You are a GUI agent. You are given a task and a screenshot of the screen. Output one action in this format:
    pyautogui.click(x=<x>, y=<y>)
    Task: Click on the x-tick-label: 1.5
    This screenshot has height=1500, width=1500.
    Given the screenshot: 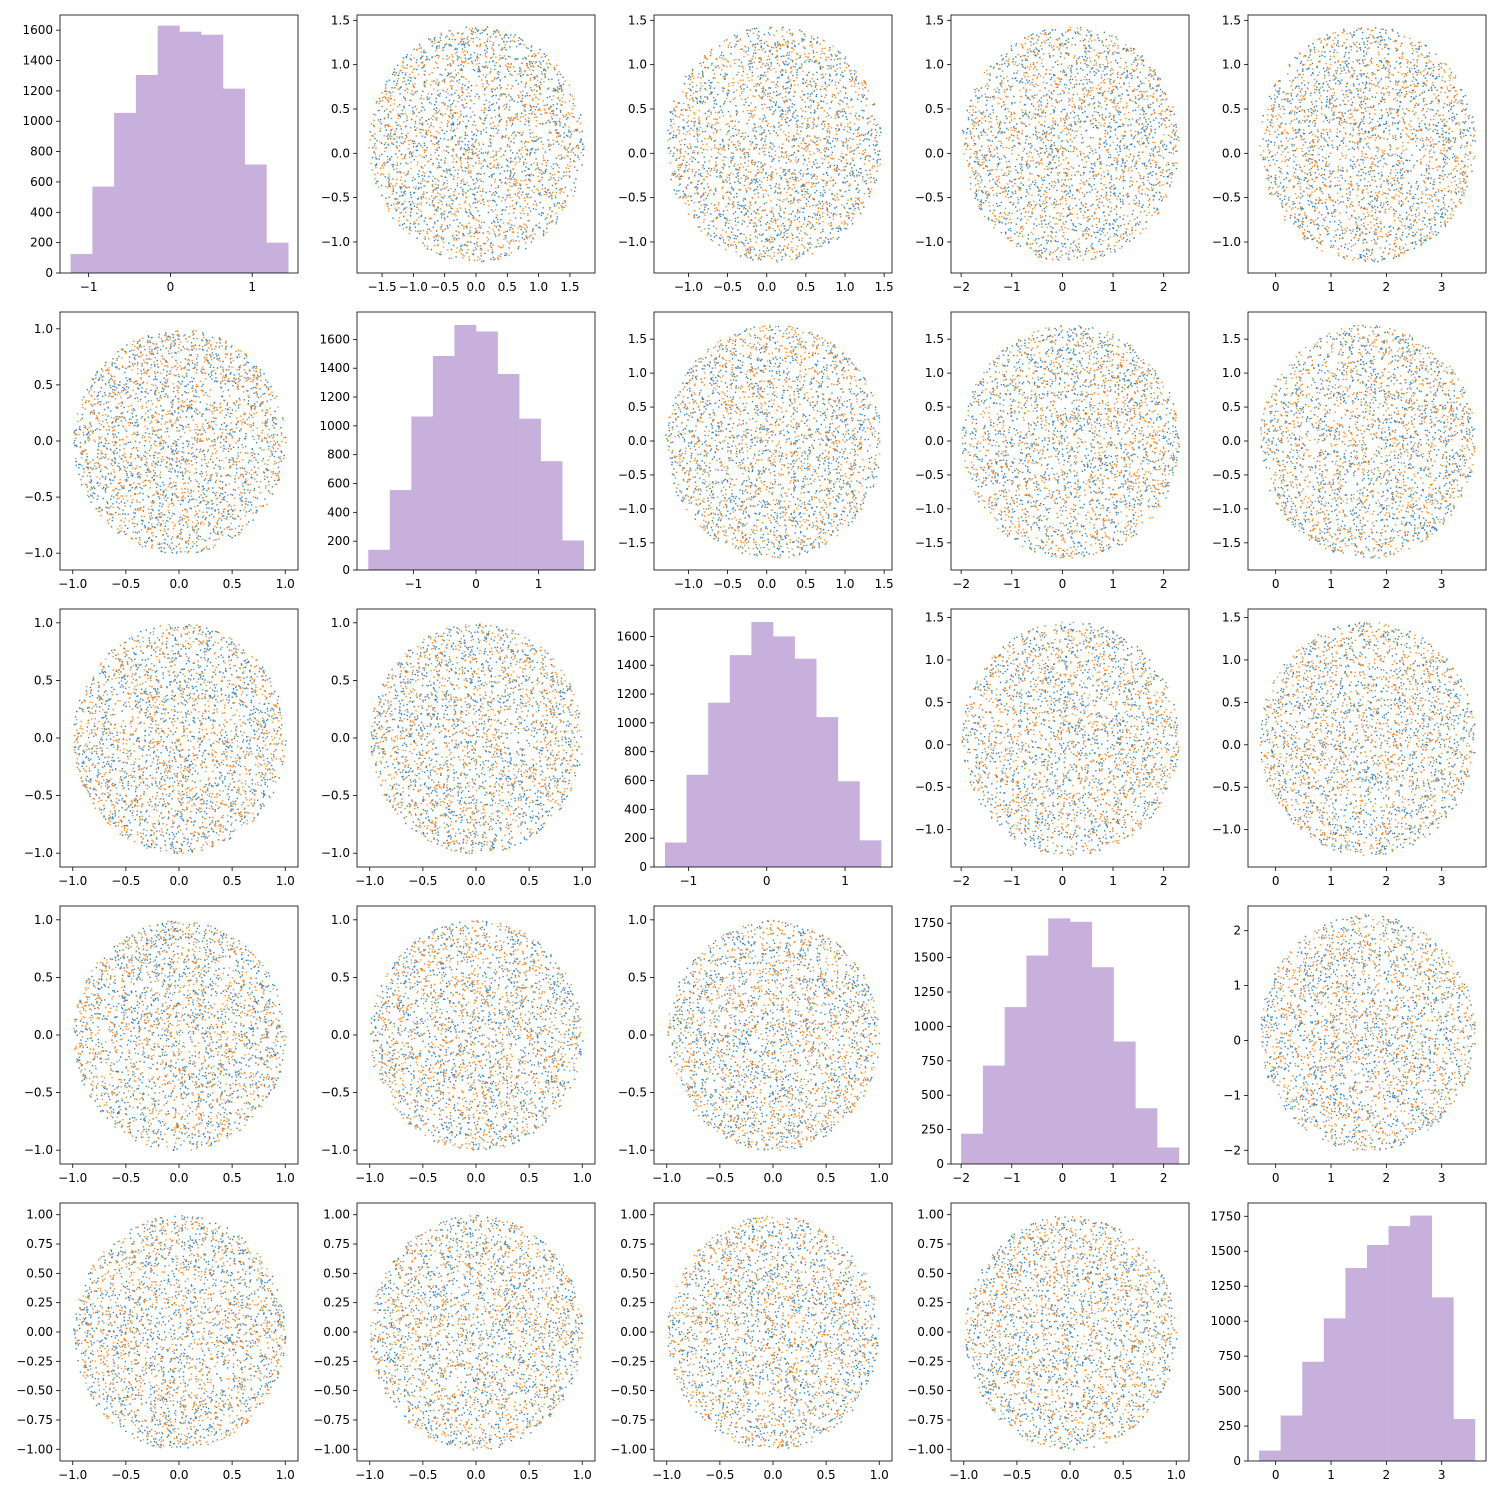 What is the action you would take?
    pyautogui.click(x=569, y=287)
    